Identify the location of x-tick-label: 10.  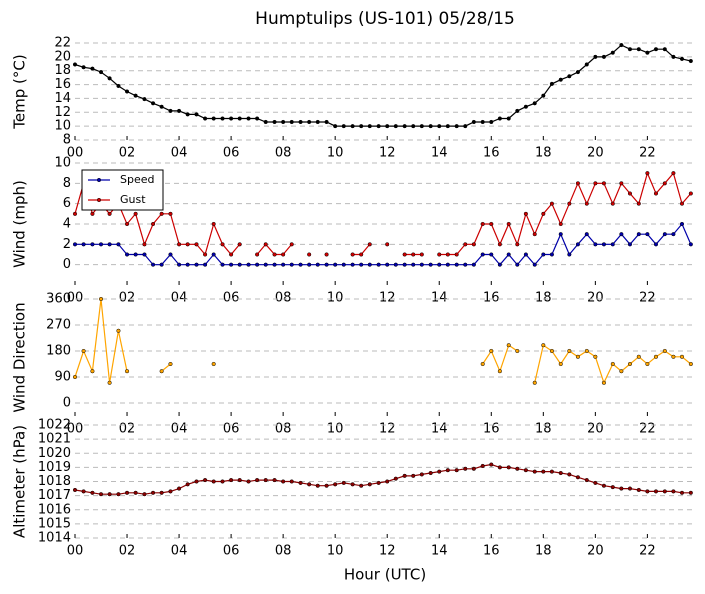
(335, 429).